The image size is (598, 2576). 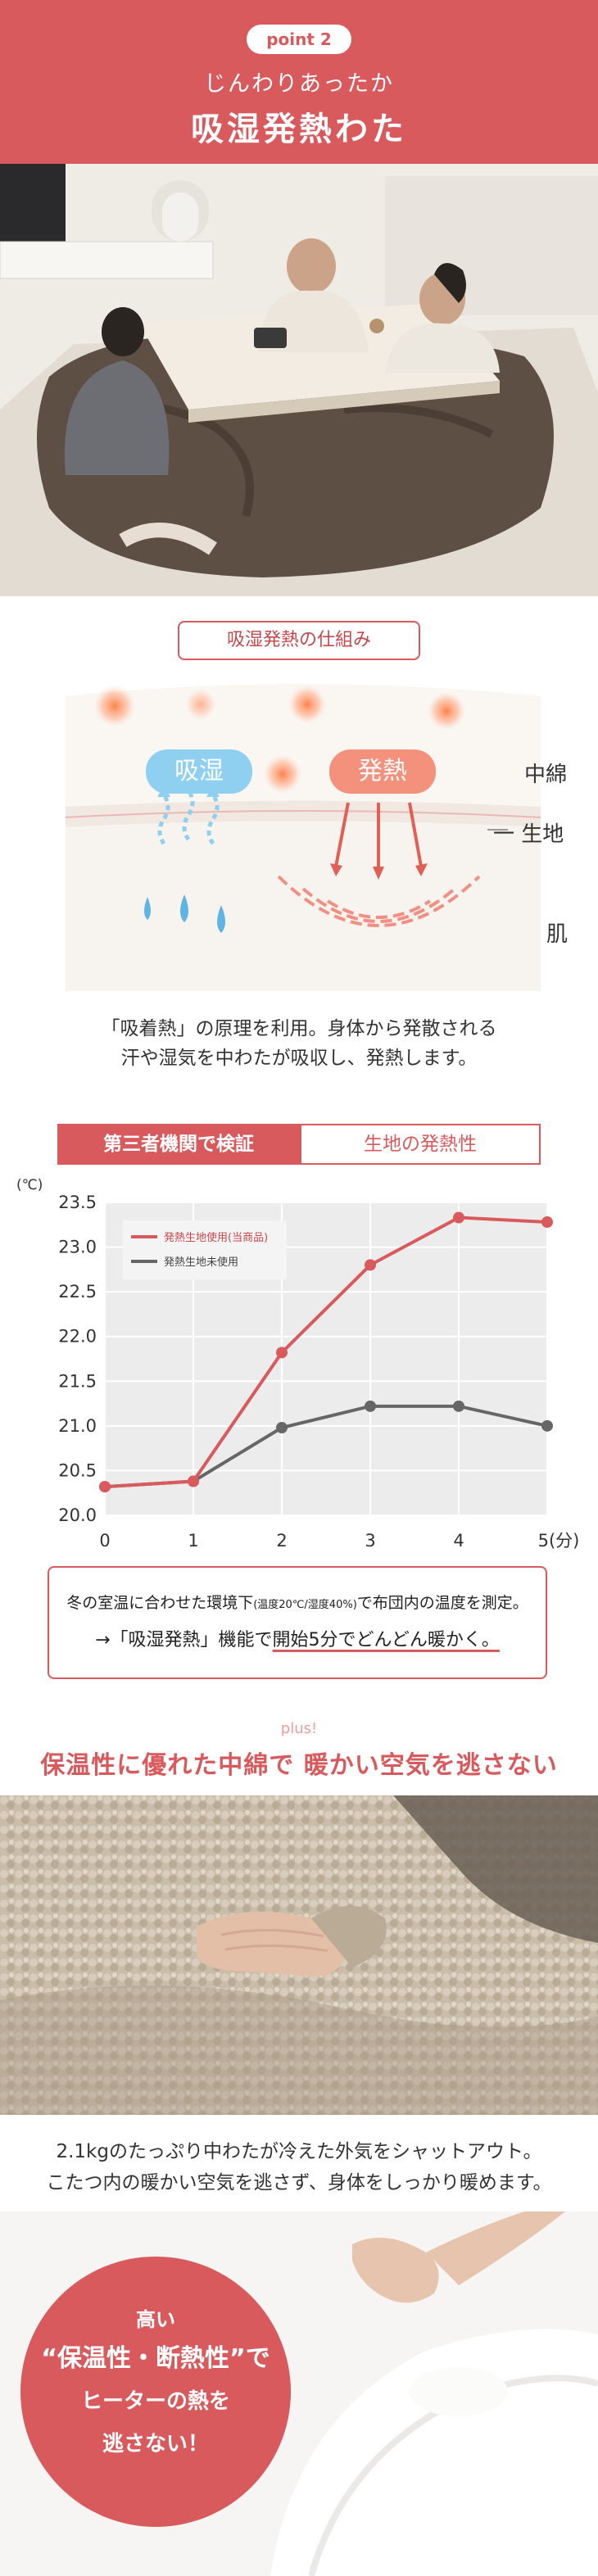 What do you see at coordinates (299, 84) in the screenshot?
I see `header-subtitle: じんわりあったか` at bounding box center [299, 84].